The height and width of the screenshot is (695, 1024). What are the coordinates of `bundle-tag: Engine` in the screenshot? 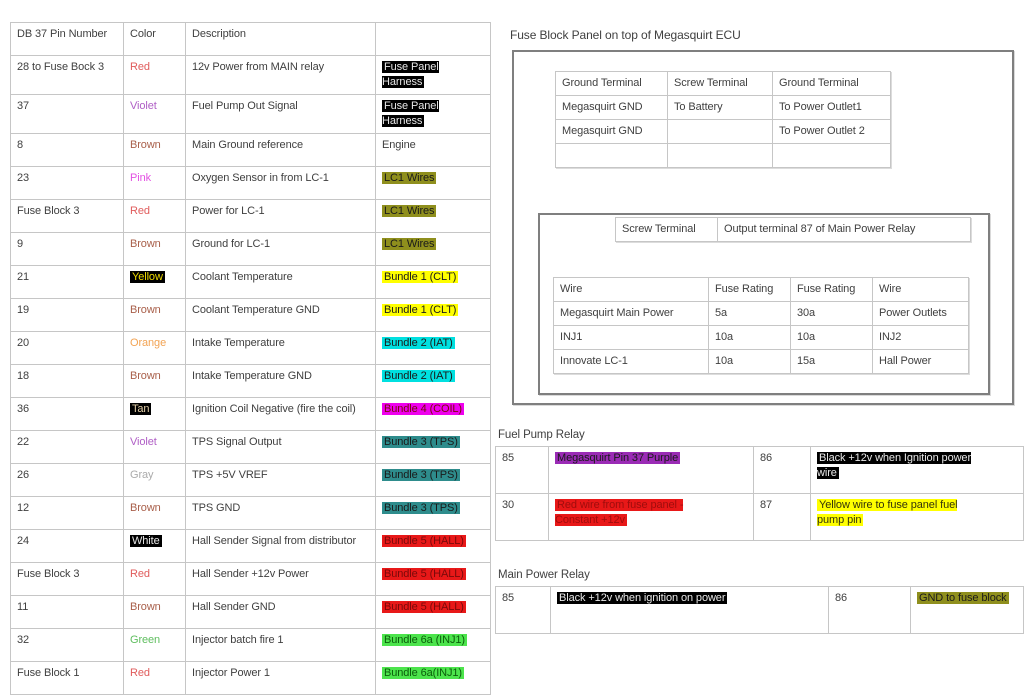 It's located at (399, 145).